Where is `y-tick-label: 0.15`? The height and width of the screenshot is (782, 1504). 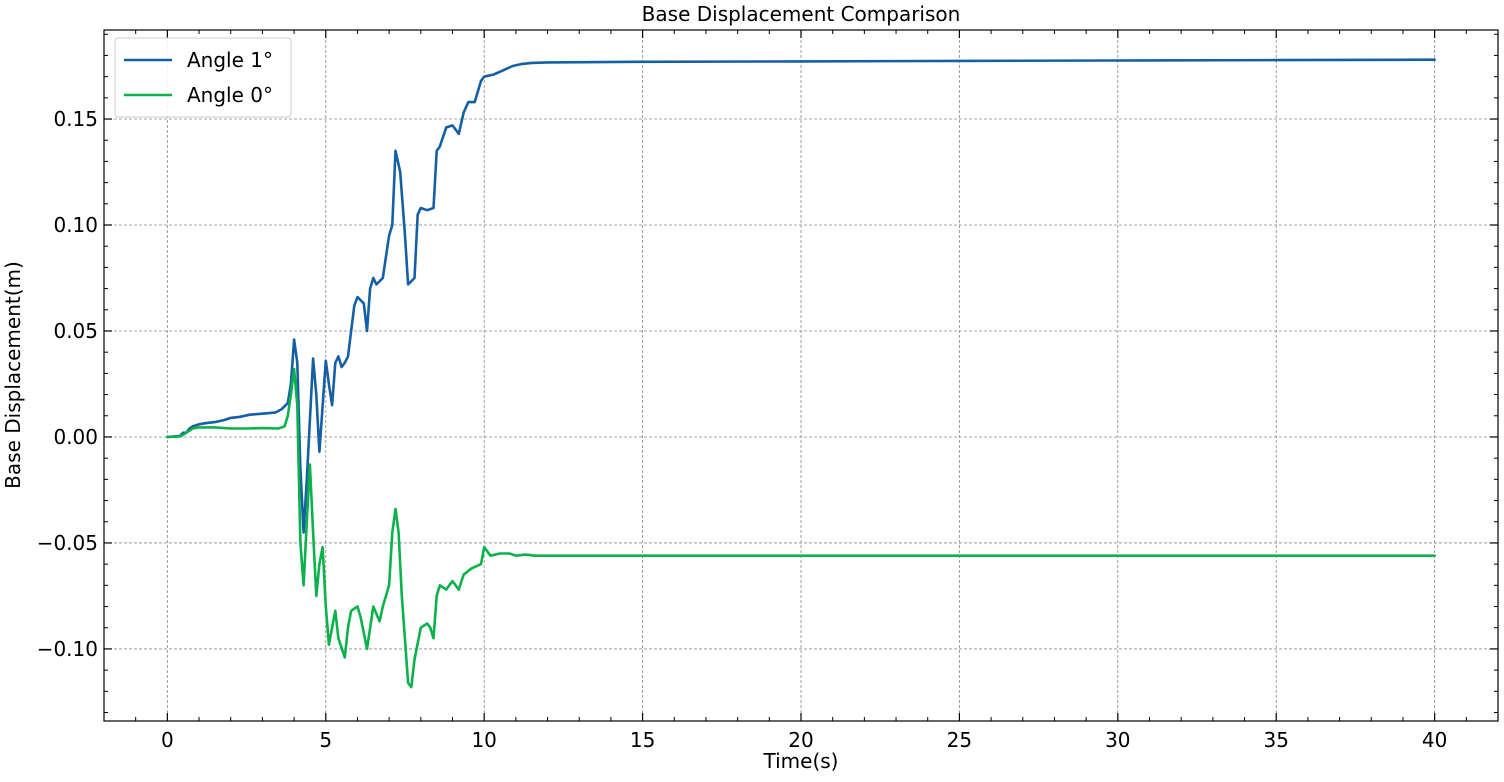
y-tick-label: 0.15 is located at coordinates (75, 119).